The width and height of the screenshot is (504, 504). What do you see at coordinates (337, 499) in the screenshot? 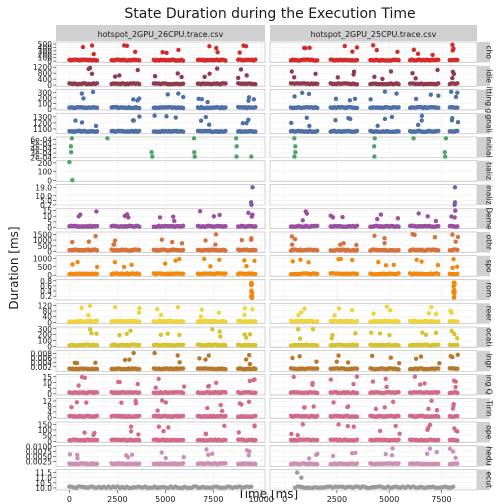
I see `x-tick-label: 2500` at bounding box center [337, 499].